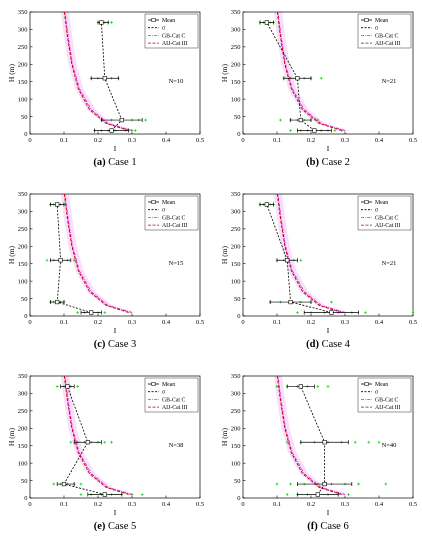 This screenshot has width=422, height=550. Describe the element at coordinates (200, 140) in the screenshot. I see `x-tick-label: 0.5` at that location.